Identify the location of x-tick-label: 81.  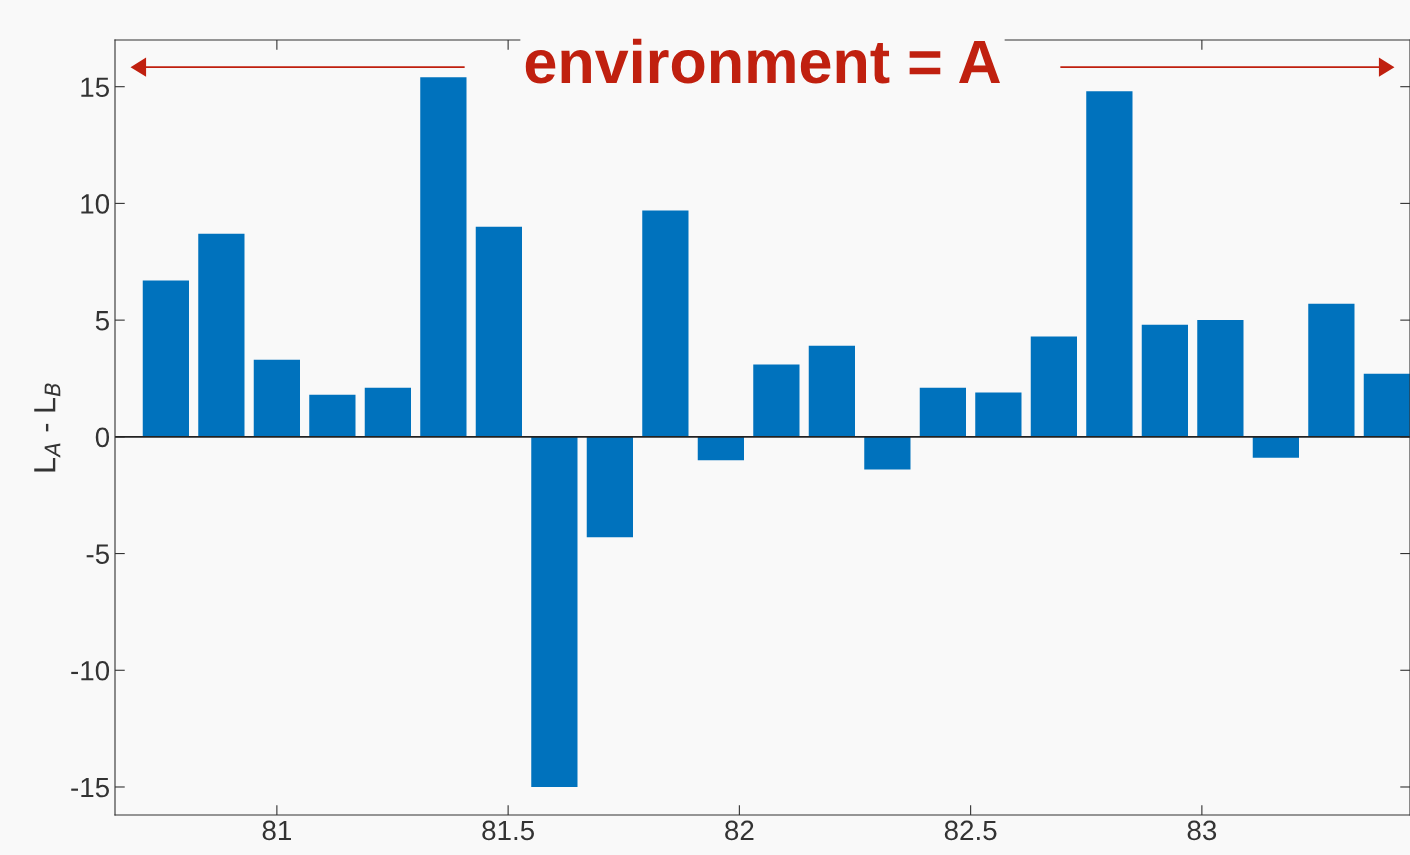
(276, 830).